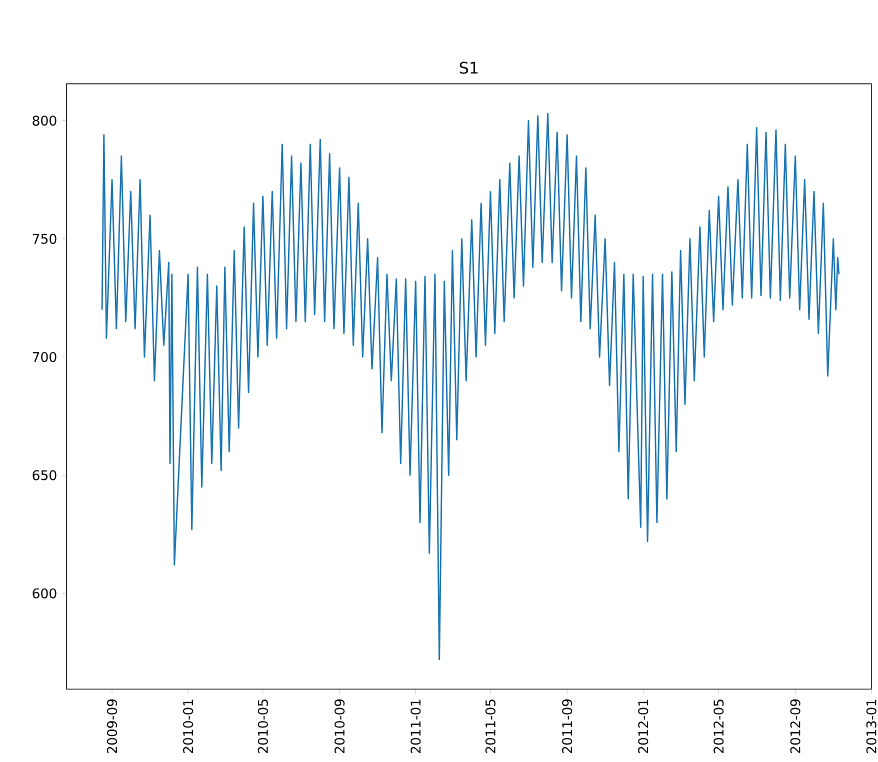 This screenshot has height=762, width=878. What do you see at coordinates (469, 68) in the screenshot?
I see `chart-title: S1` at bounding box center [469, 68].